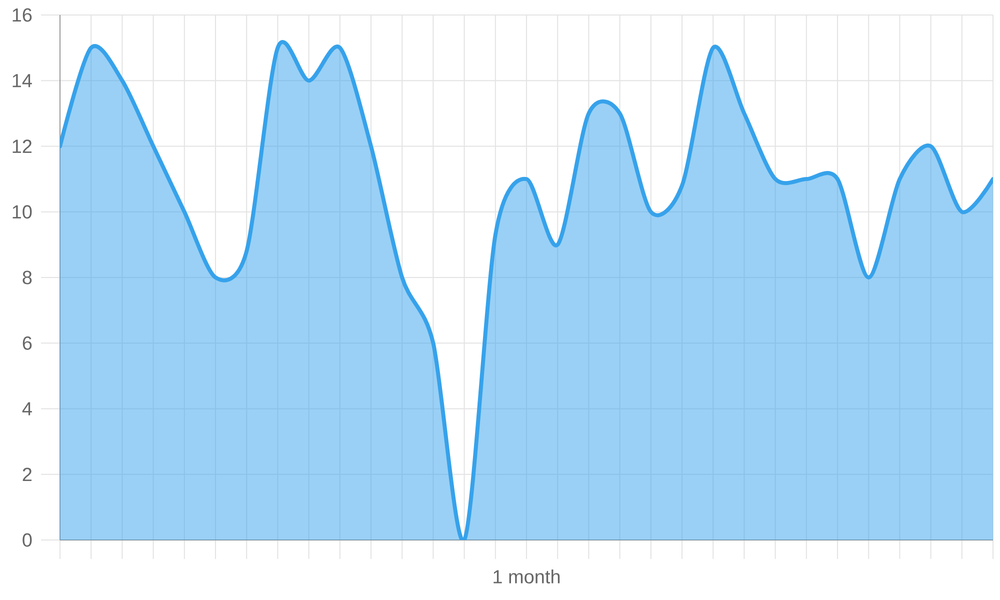 The width and height of the screenshot is (1000, 600). What do you see at coordinates (27, 409) in the screenshot?
I see `y-tick-label: 4` at bounding box center [27, 409].